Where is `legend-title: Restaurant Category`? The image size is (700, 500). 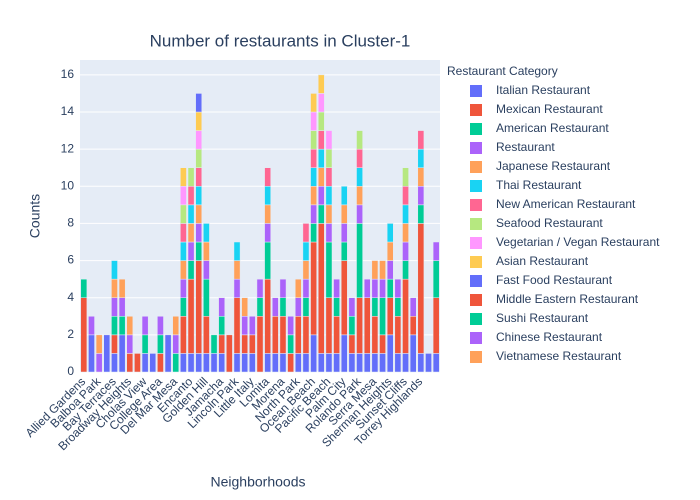
legend-title: Restaurant Category is located at coordinates (502, 71).